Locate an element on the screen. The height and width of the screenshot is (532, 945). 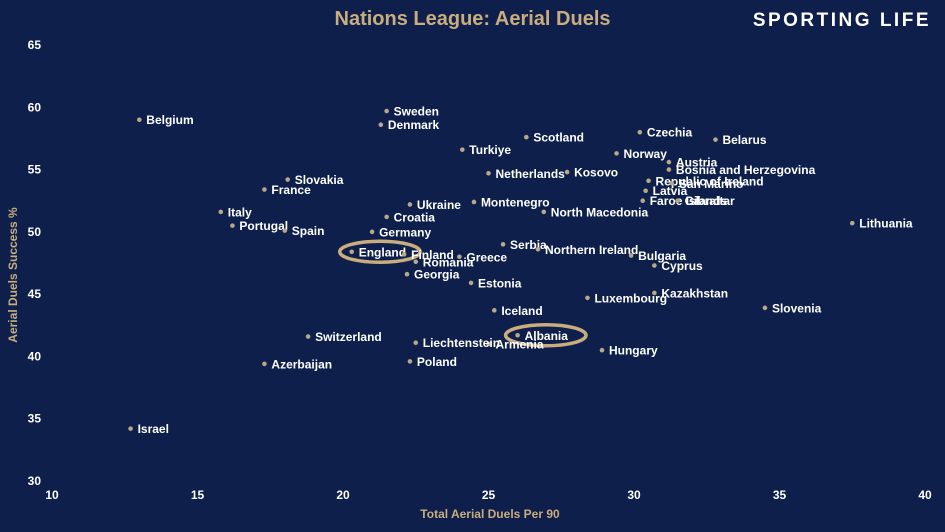
point-label: Luxembourg is located at coordinates (630, 298).